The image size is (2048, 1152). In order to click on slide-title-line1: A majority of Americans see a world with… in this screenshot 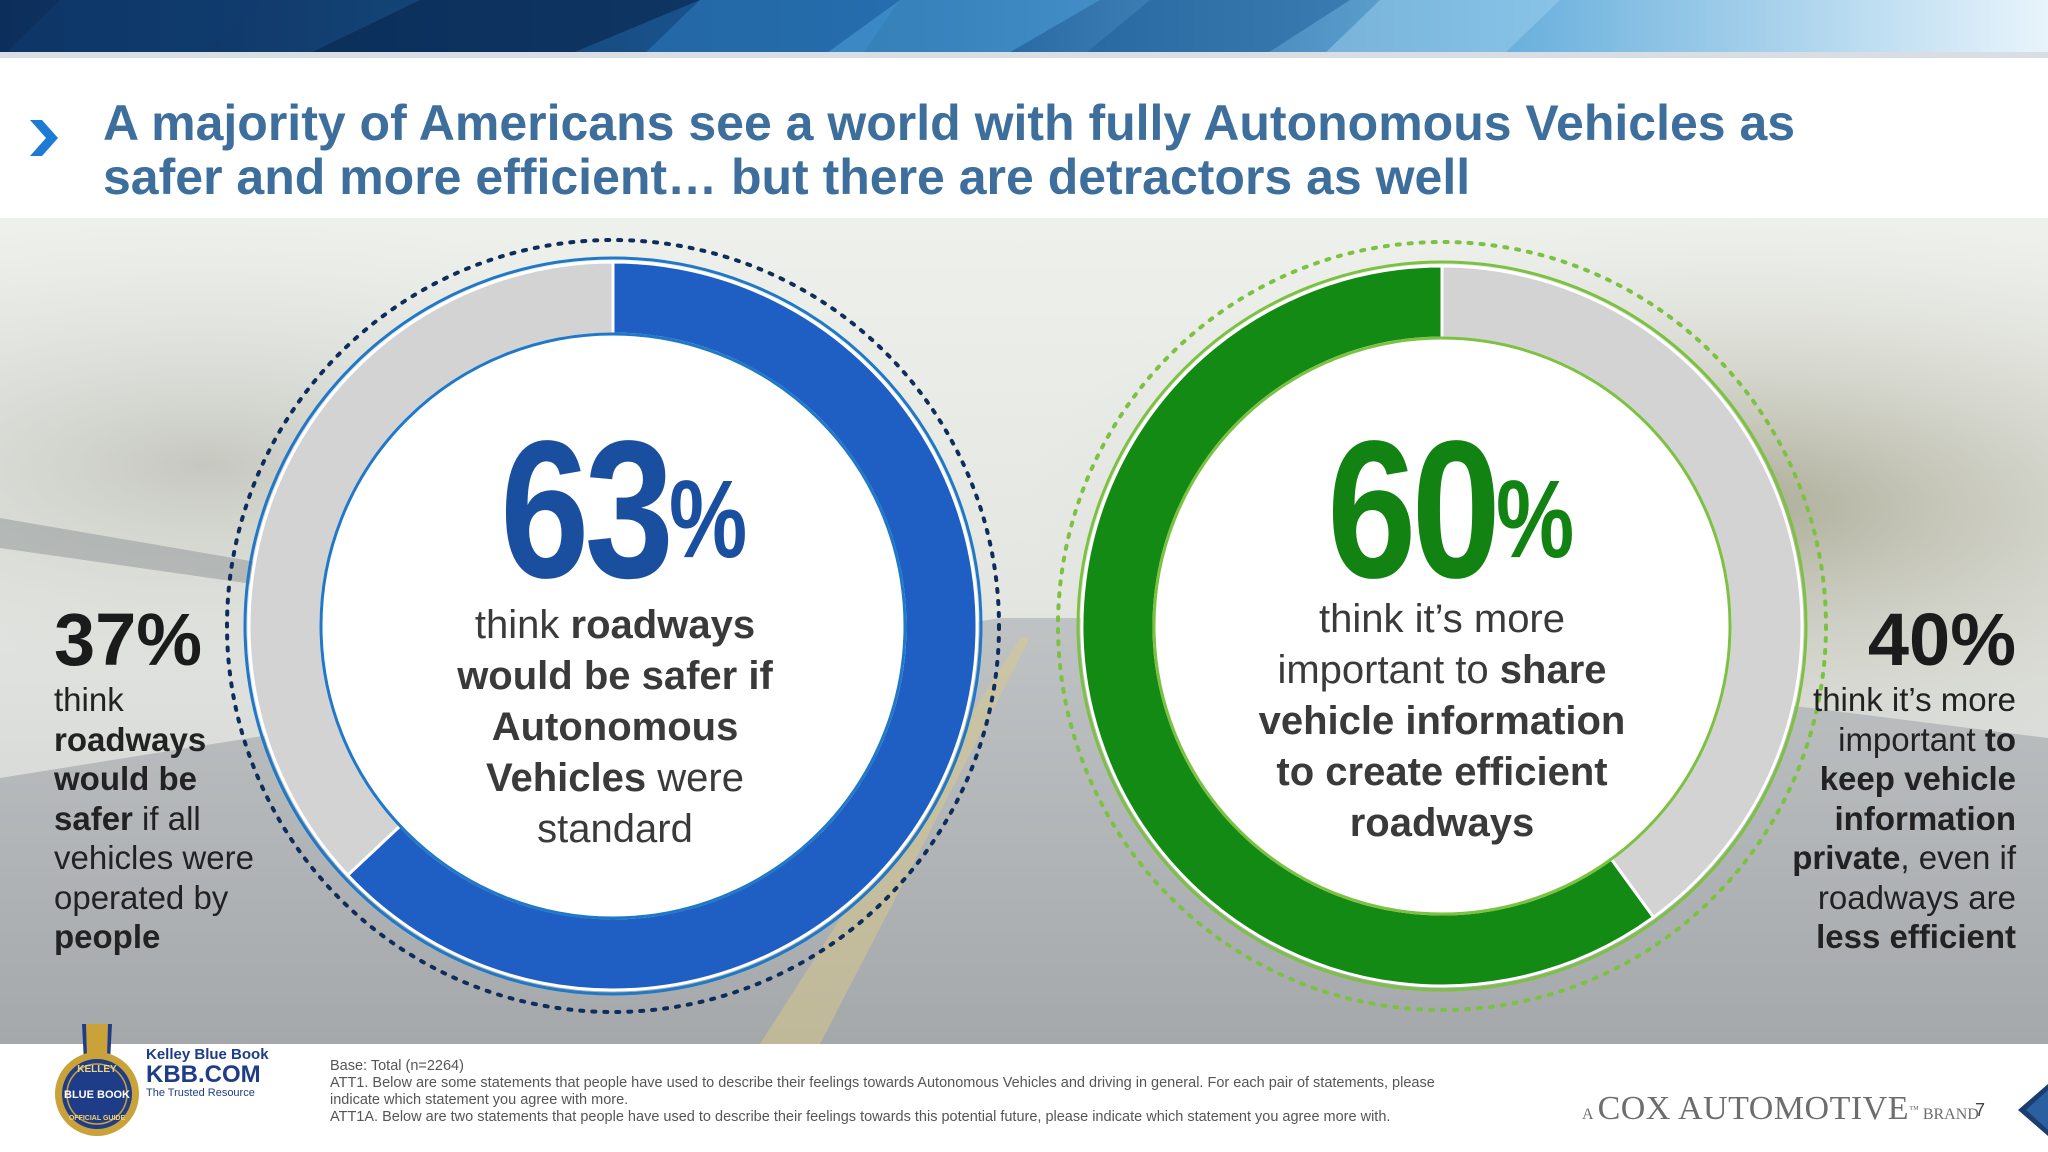, I will do `click(949, 123)`.